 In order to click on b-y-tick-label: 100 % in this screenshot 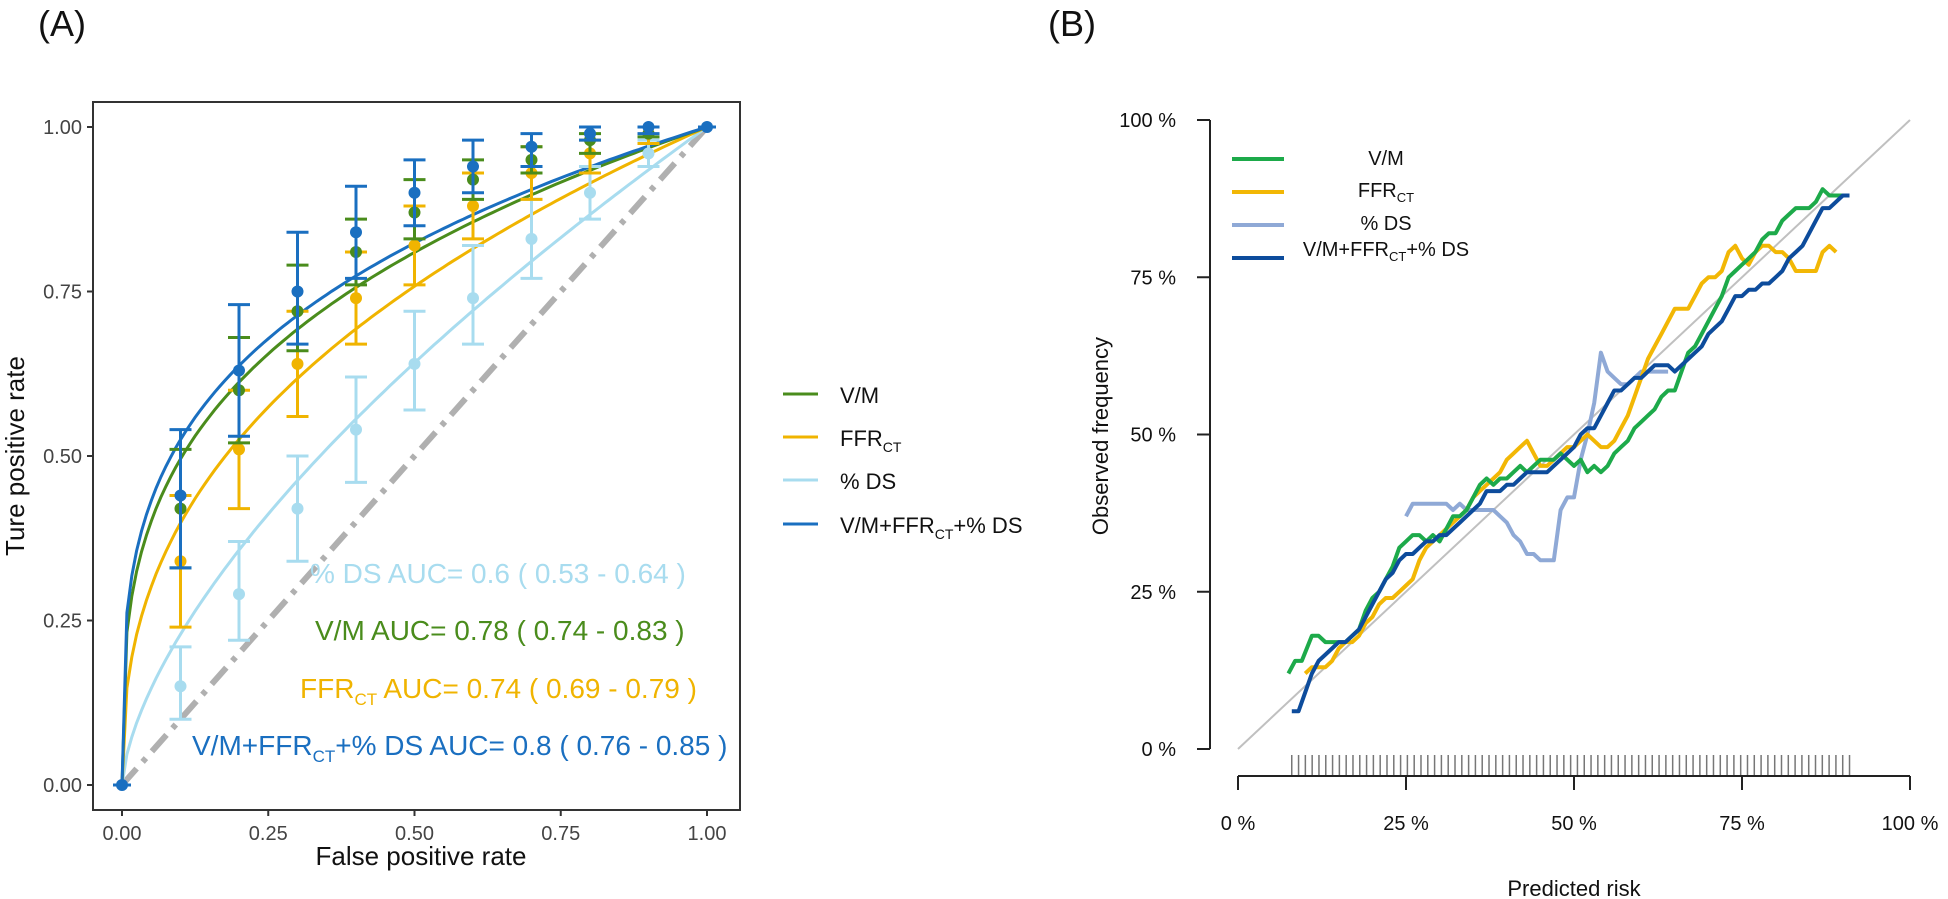, I will do `click(1147, 121)`.